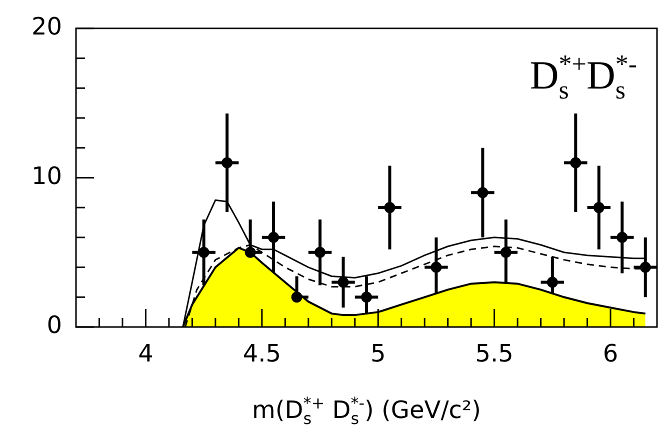  What do you see at coordinates (378, 354) in the screenshot?
I see `x-tick-label: 5` at bounding box center [378, 354].